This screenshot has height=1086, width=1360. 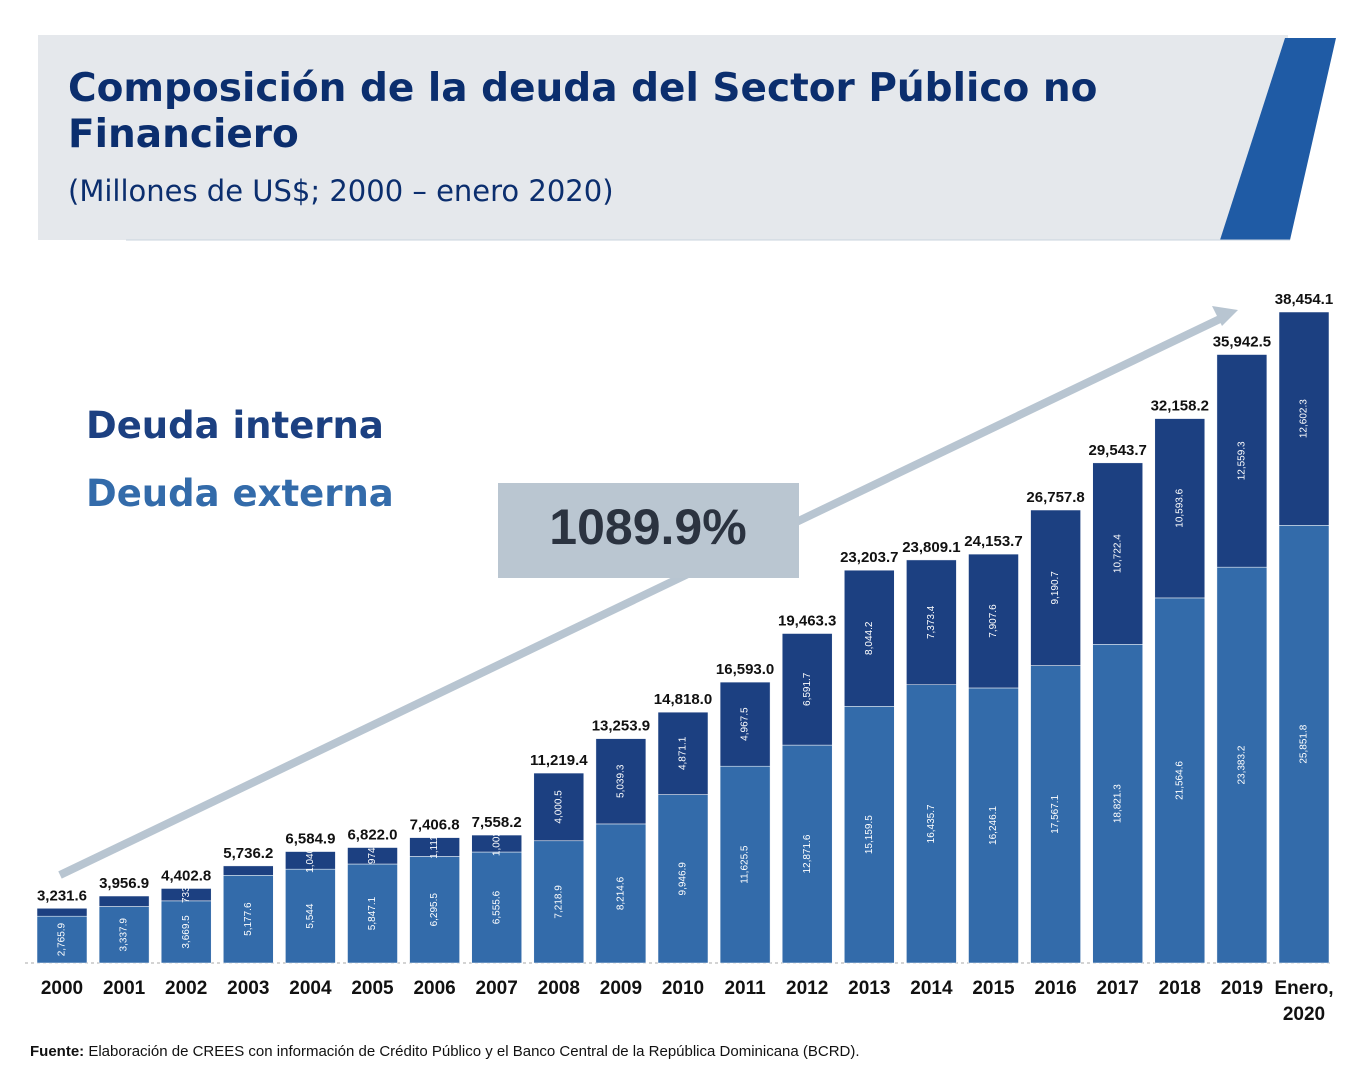 What do you see at coordinates (341, 191) in the screenshot?
I see `chart-subtitle: (Millones de US$; 2000 – enero 2020)` at bounding box center [341, 191].